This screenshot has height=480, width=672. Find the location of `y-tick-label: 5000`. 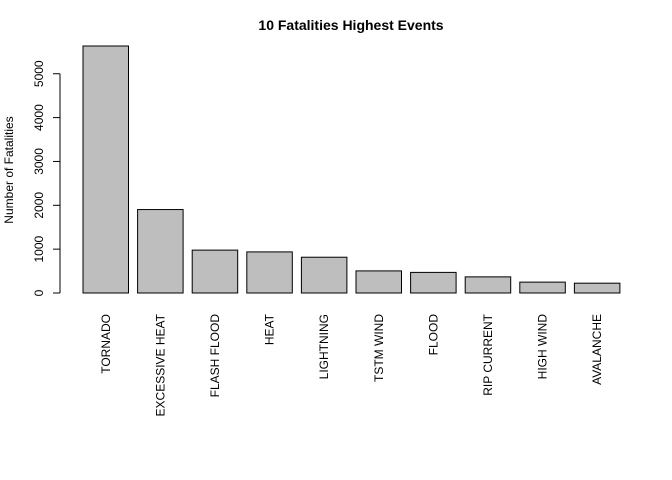

y-tick-label: 5000 is located at coordinates (39, 73).